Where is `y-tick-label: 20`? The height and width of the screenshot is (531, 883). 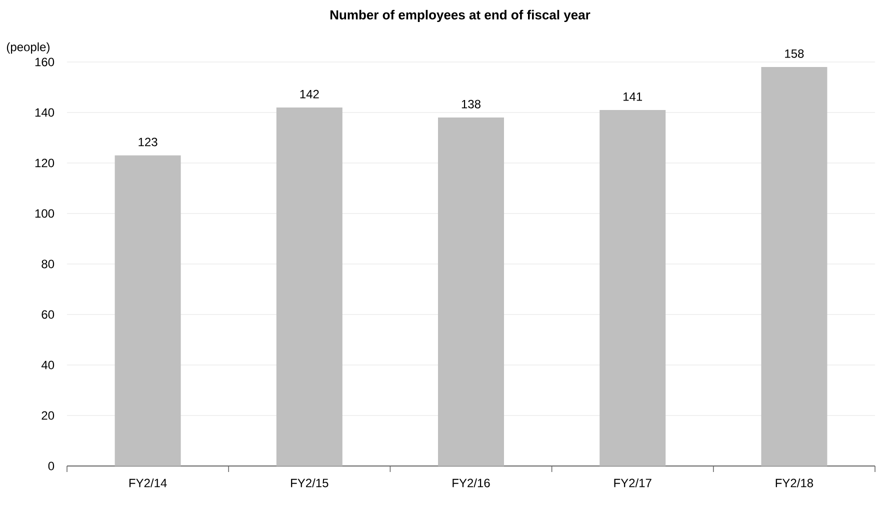 y-tick-label: 20 is located at coordinates (48, 415).